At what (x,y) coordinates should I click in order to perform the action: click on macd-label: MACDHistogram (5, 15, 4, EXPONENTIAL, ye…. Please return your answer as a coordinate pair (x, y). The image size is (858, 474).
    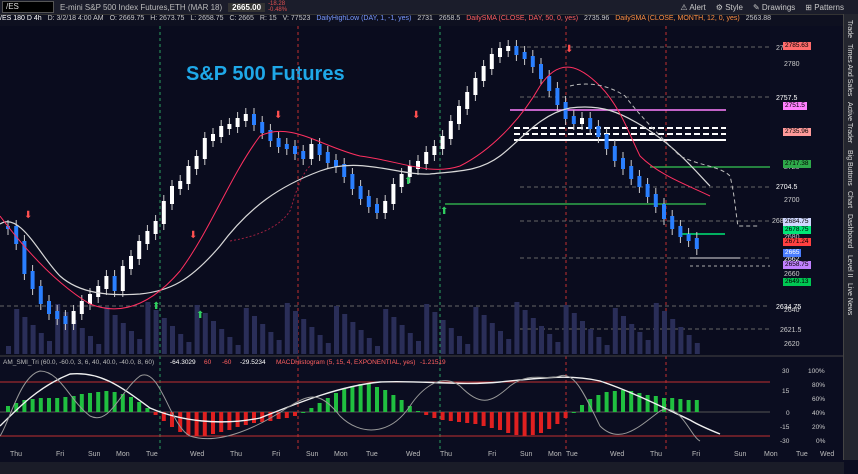
    Looking at the image, I should click on (345, 362).